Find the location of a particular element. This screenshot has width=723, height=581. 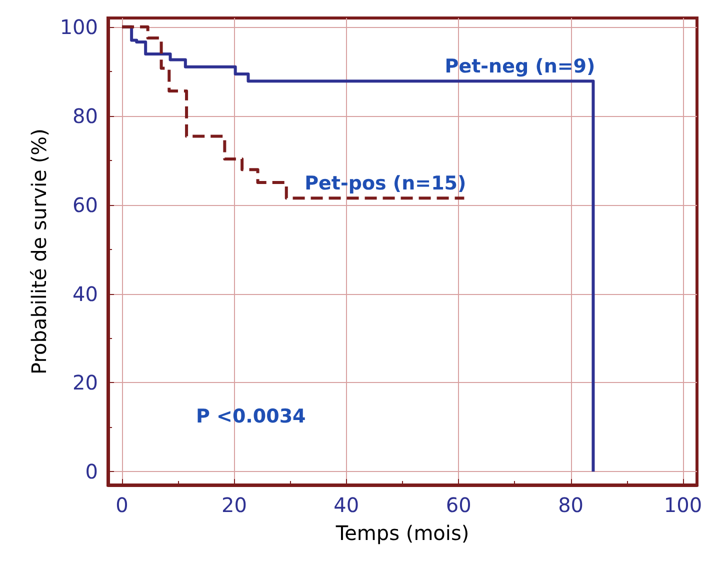

y-tick-label: 0 is located at coordinates (91, 472).